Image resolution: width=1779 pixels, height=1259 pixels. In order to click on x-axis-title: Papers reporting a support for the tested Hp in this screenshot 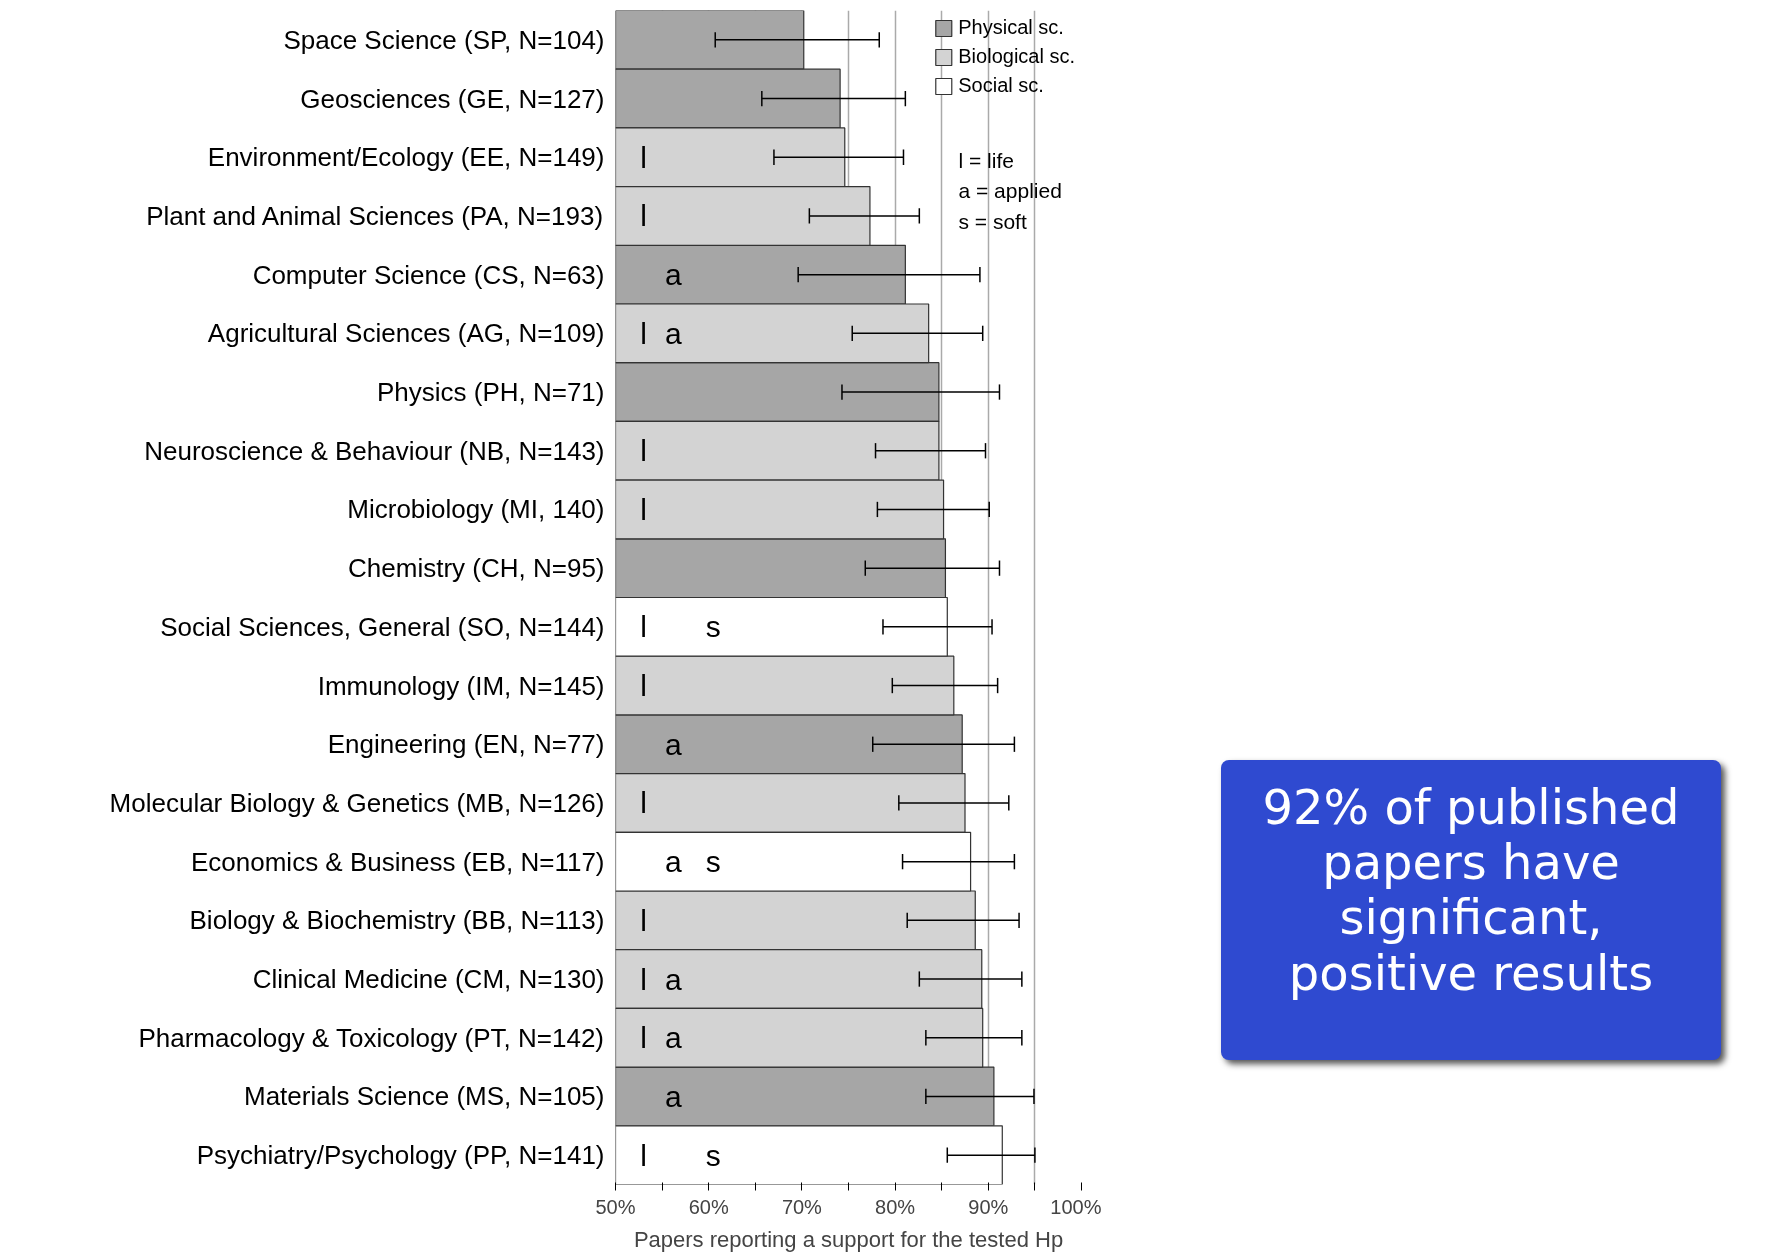, I will do `click(848, 1239)`.